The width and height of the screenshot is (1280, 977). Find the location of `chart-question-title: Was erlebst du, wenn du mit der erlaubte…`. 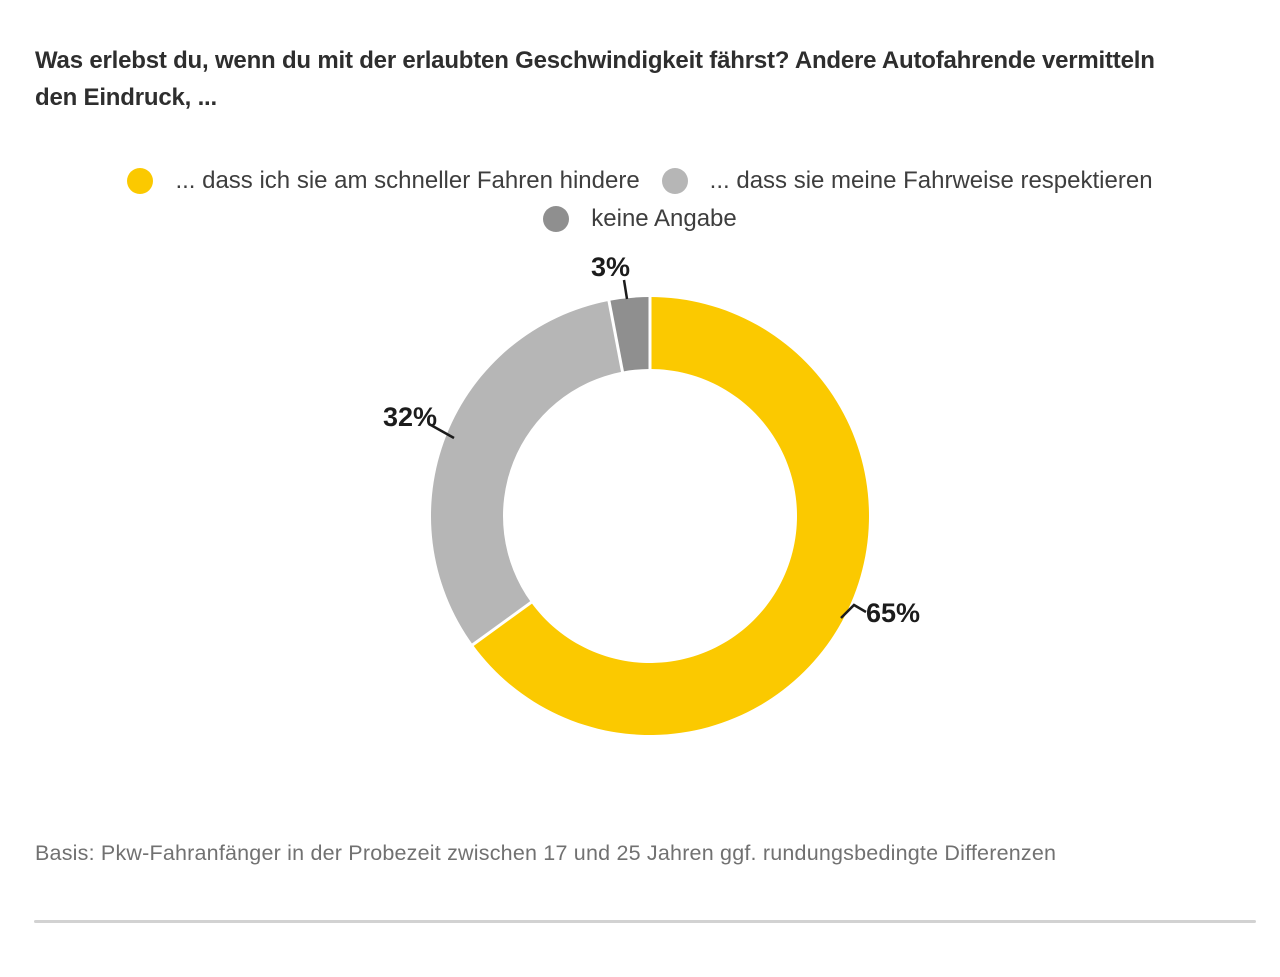

chart-question-title: Was erlebst du, wenn du mit der erlaubte… is located at coordinates (595, 79).